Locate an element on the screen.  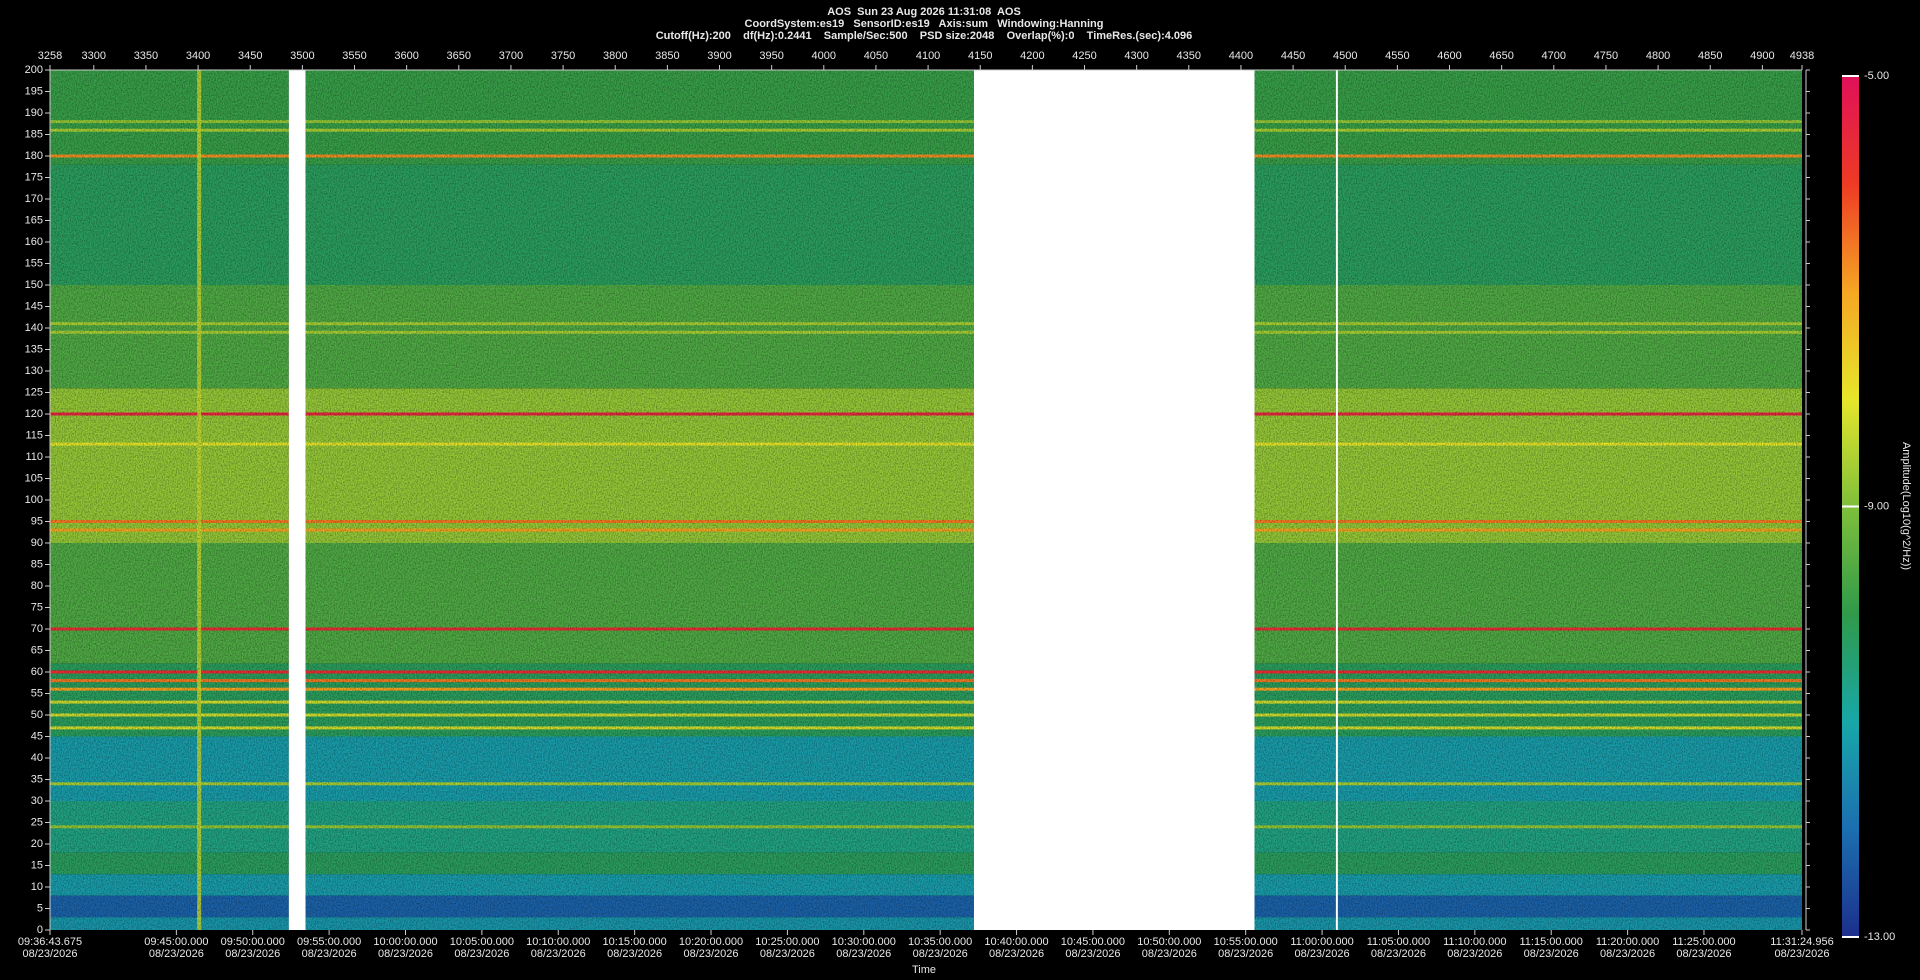
y-tick-label: 45 is located at coordinates (37, 736).